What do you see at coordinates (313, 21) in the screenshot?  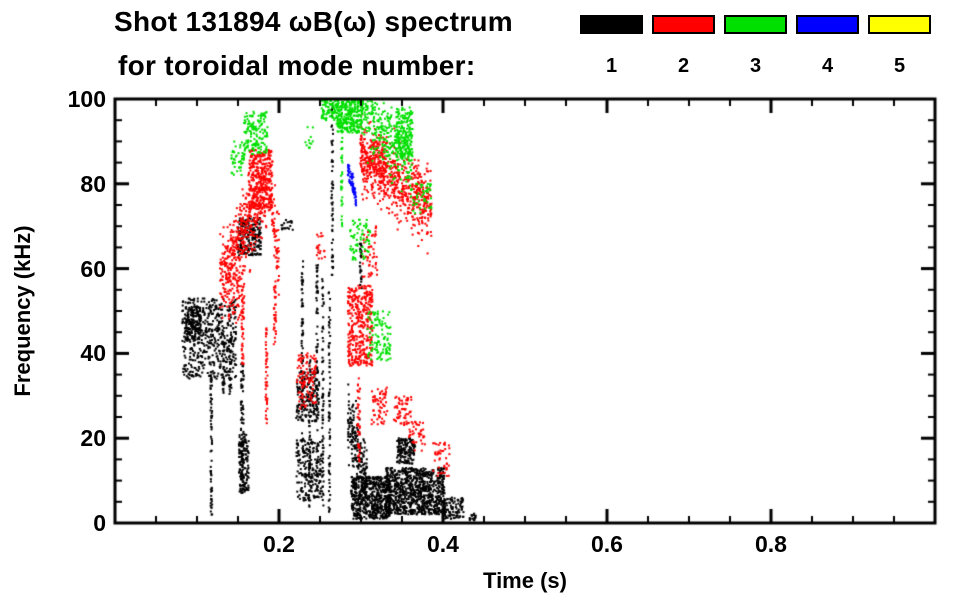 I see `chart-title: Shot 131894 ωB(ω) spectrum` at bounding box center [313, 21].